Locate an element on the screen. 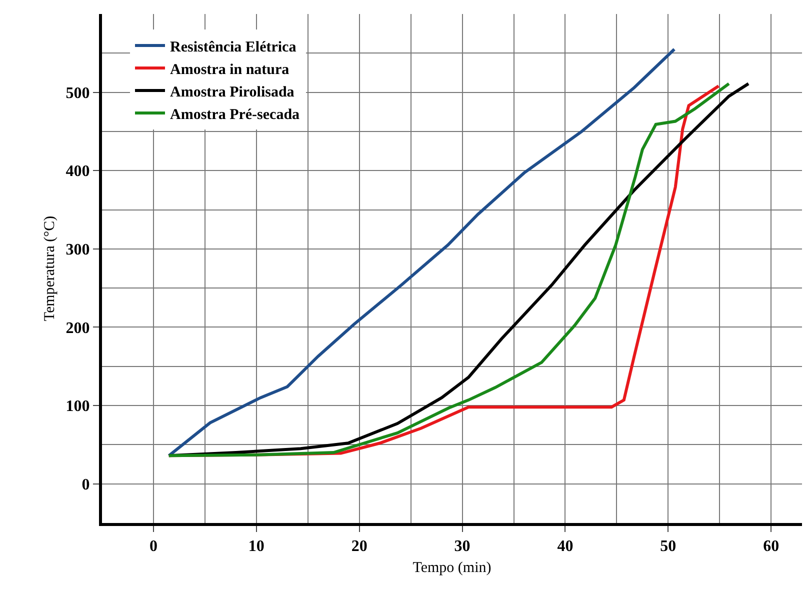 This screenshot has height=597, width=804. x-tick-label: 30 is located at coordinates (462, 547).